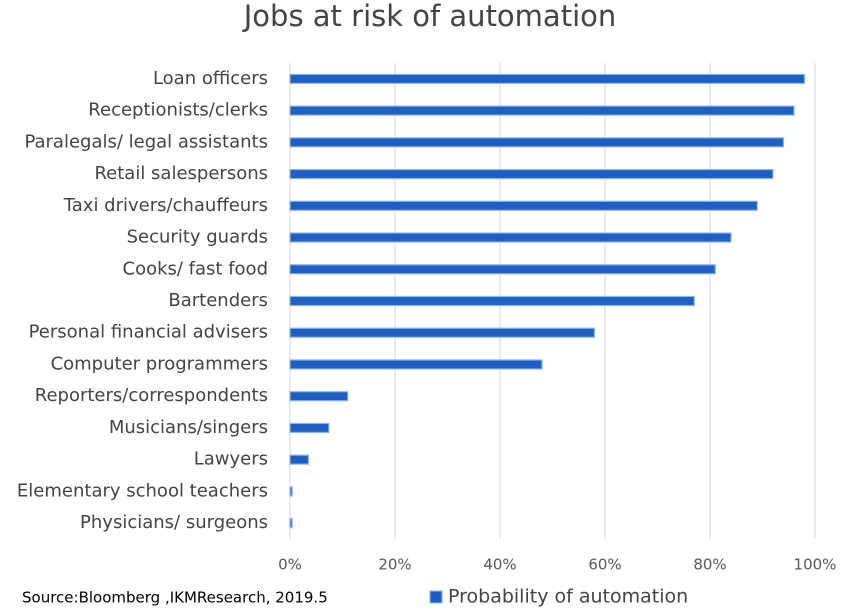  Describe the element at coordinates (174, 522) in the screenshot. I see `y-tick-label: Physicians/ surgeons` at that location.